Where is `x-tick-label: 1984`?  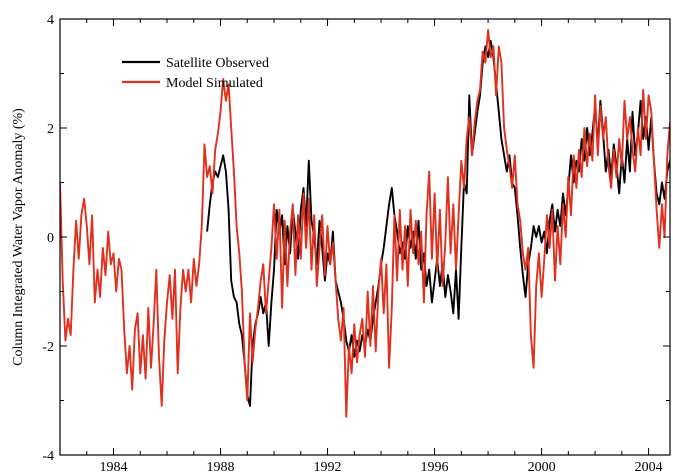 x-tick-label: 1984 is located at coordinates (114, 467).